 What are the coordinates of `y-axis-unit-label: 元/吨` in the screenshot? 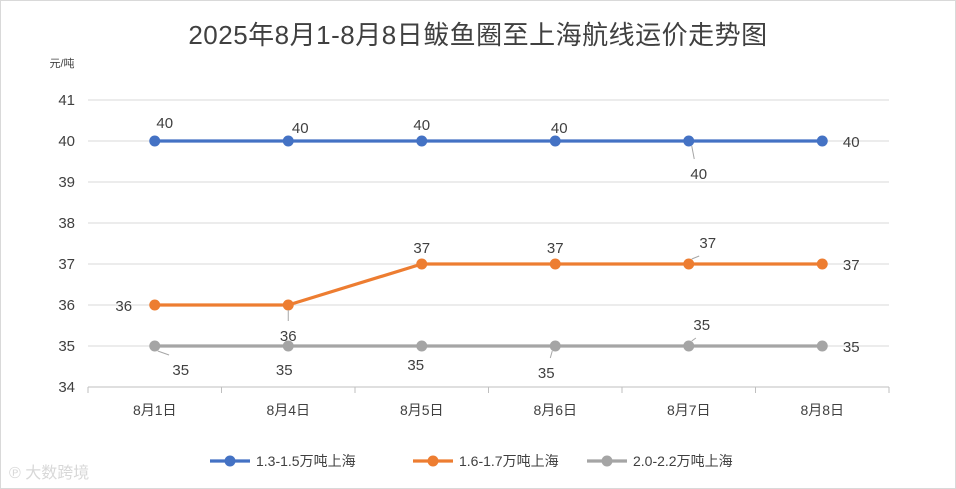 It's located at (61, 63).